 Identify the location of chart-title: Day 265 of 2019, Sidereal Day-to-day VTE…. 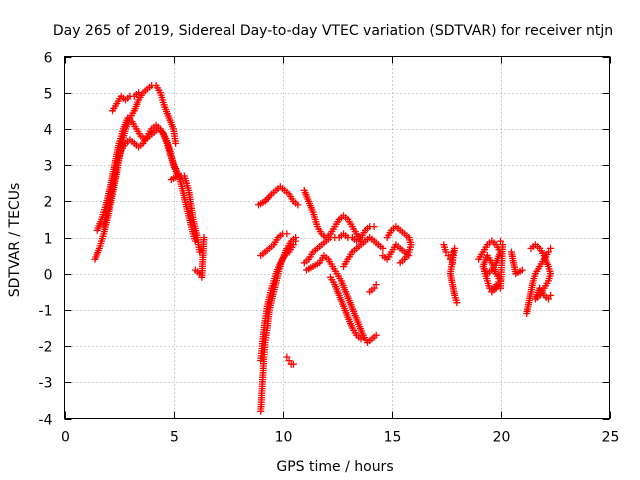
(333, 31).